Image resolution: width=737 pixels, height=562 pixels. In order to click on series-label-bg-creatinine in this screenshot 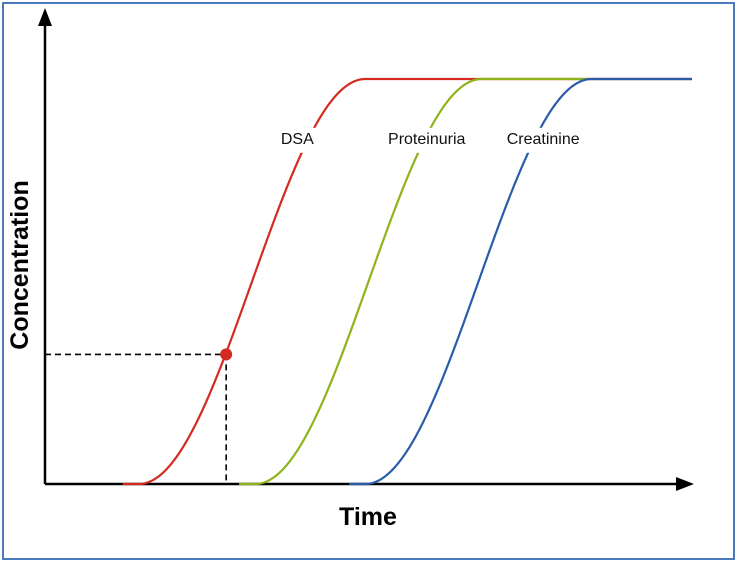, I will do `click(543, 140)`.